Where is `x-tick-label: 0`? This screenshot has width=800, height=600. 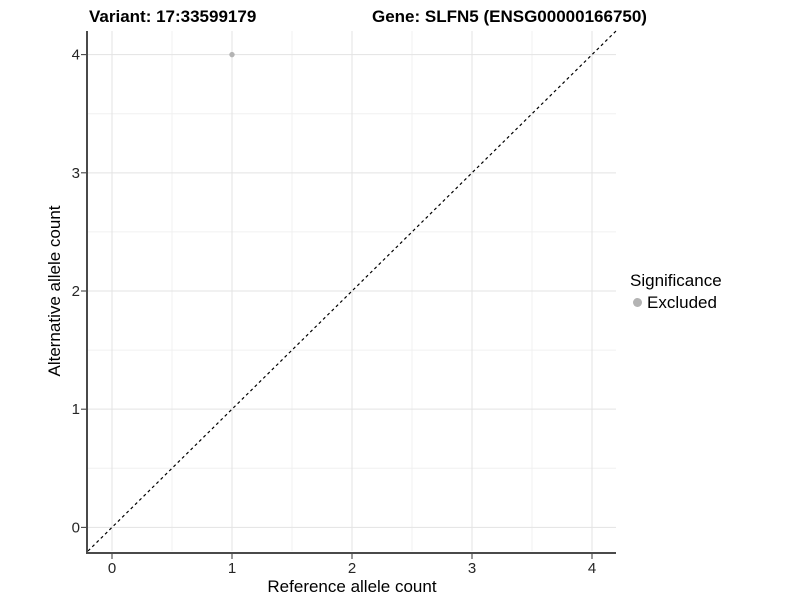 x-tick-label: 0 is located at coordinates (112, 568).